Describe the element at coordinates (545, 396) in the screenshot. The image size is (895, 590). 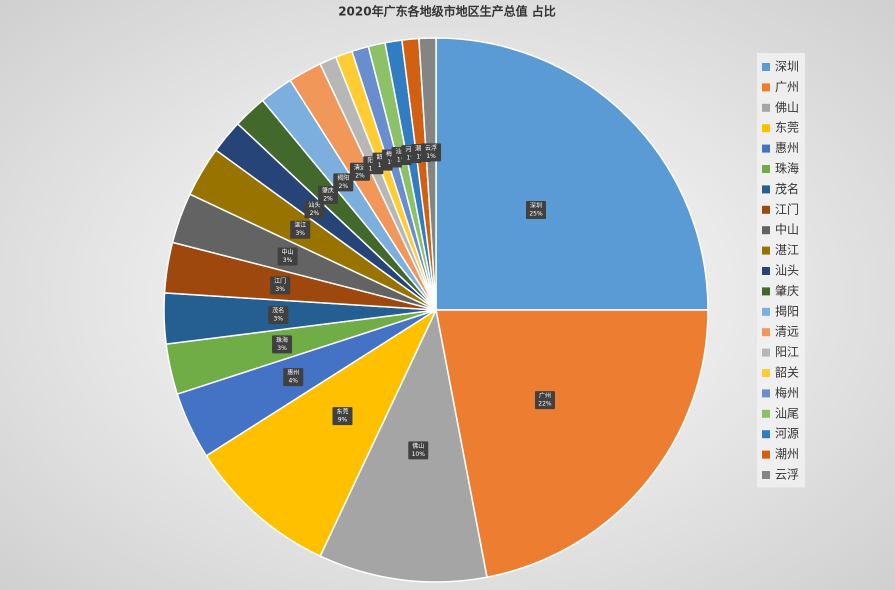
I see `data-label-name: 广州` at that location.